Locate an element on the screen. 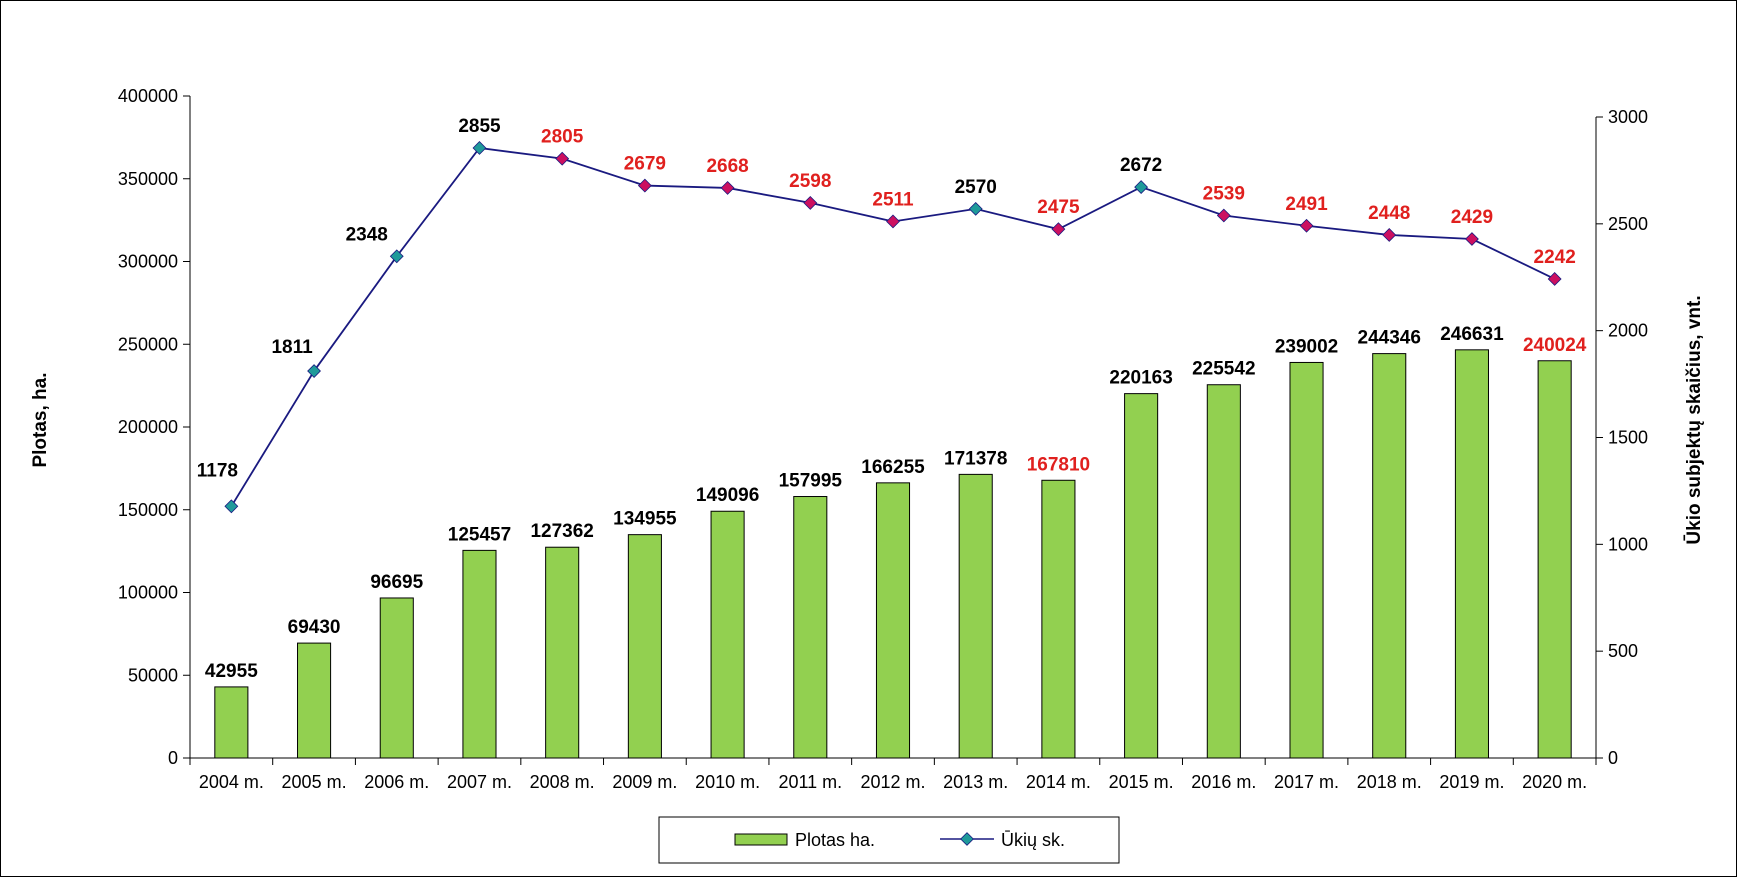 This screenshot has width=1737, height=877. legend-bar-swatch is located at coordinates (761, 839).